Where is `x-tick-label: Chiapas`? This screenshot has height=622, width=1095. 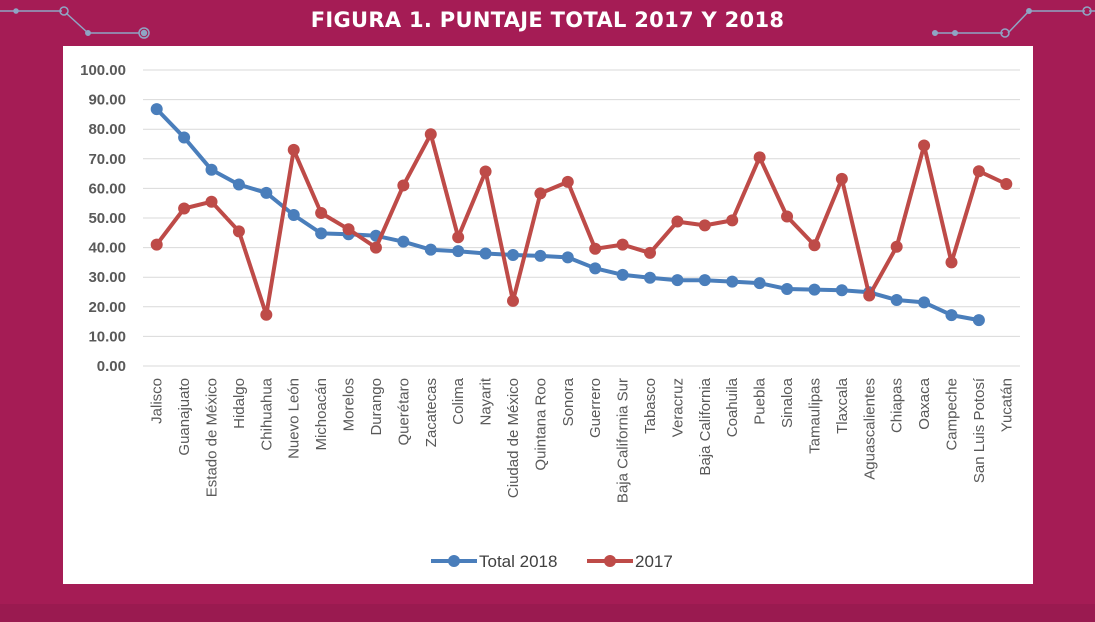 x-tick-label: Chiapas is located at coordinates (897, 405).